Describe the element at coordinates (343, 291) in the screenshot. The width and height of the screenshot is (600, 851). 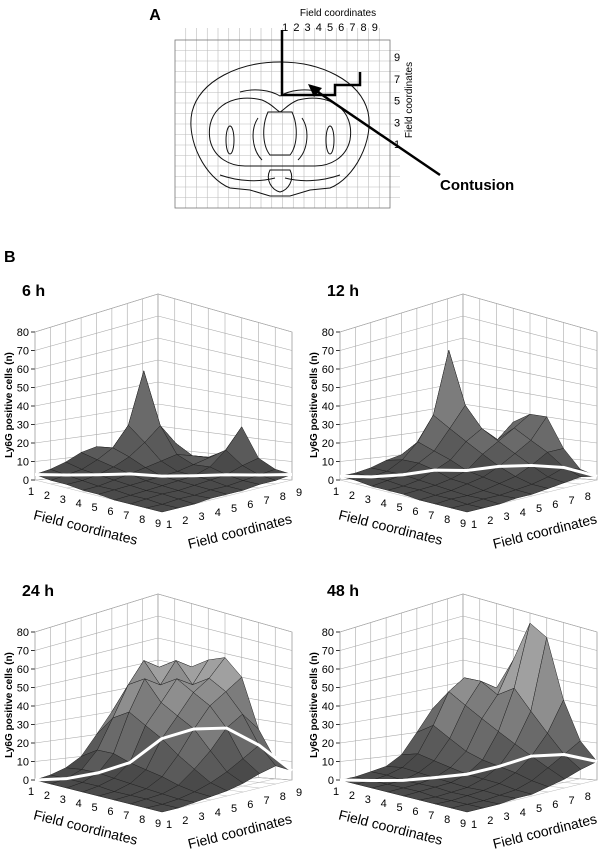
I see `chart-title: 12 h` at that location.